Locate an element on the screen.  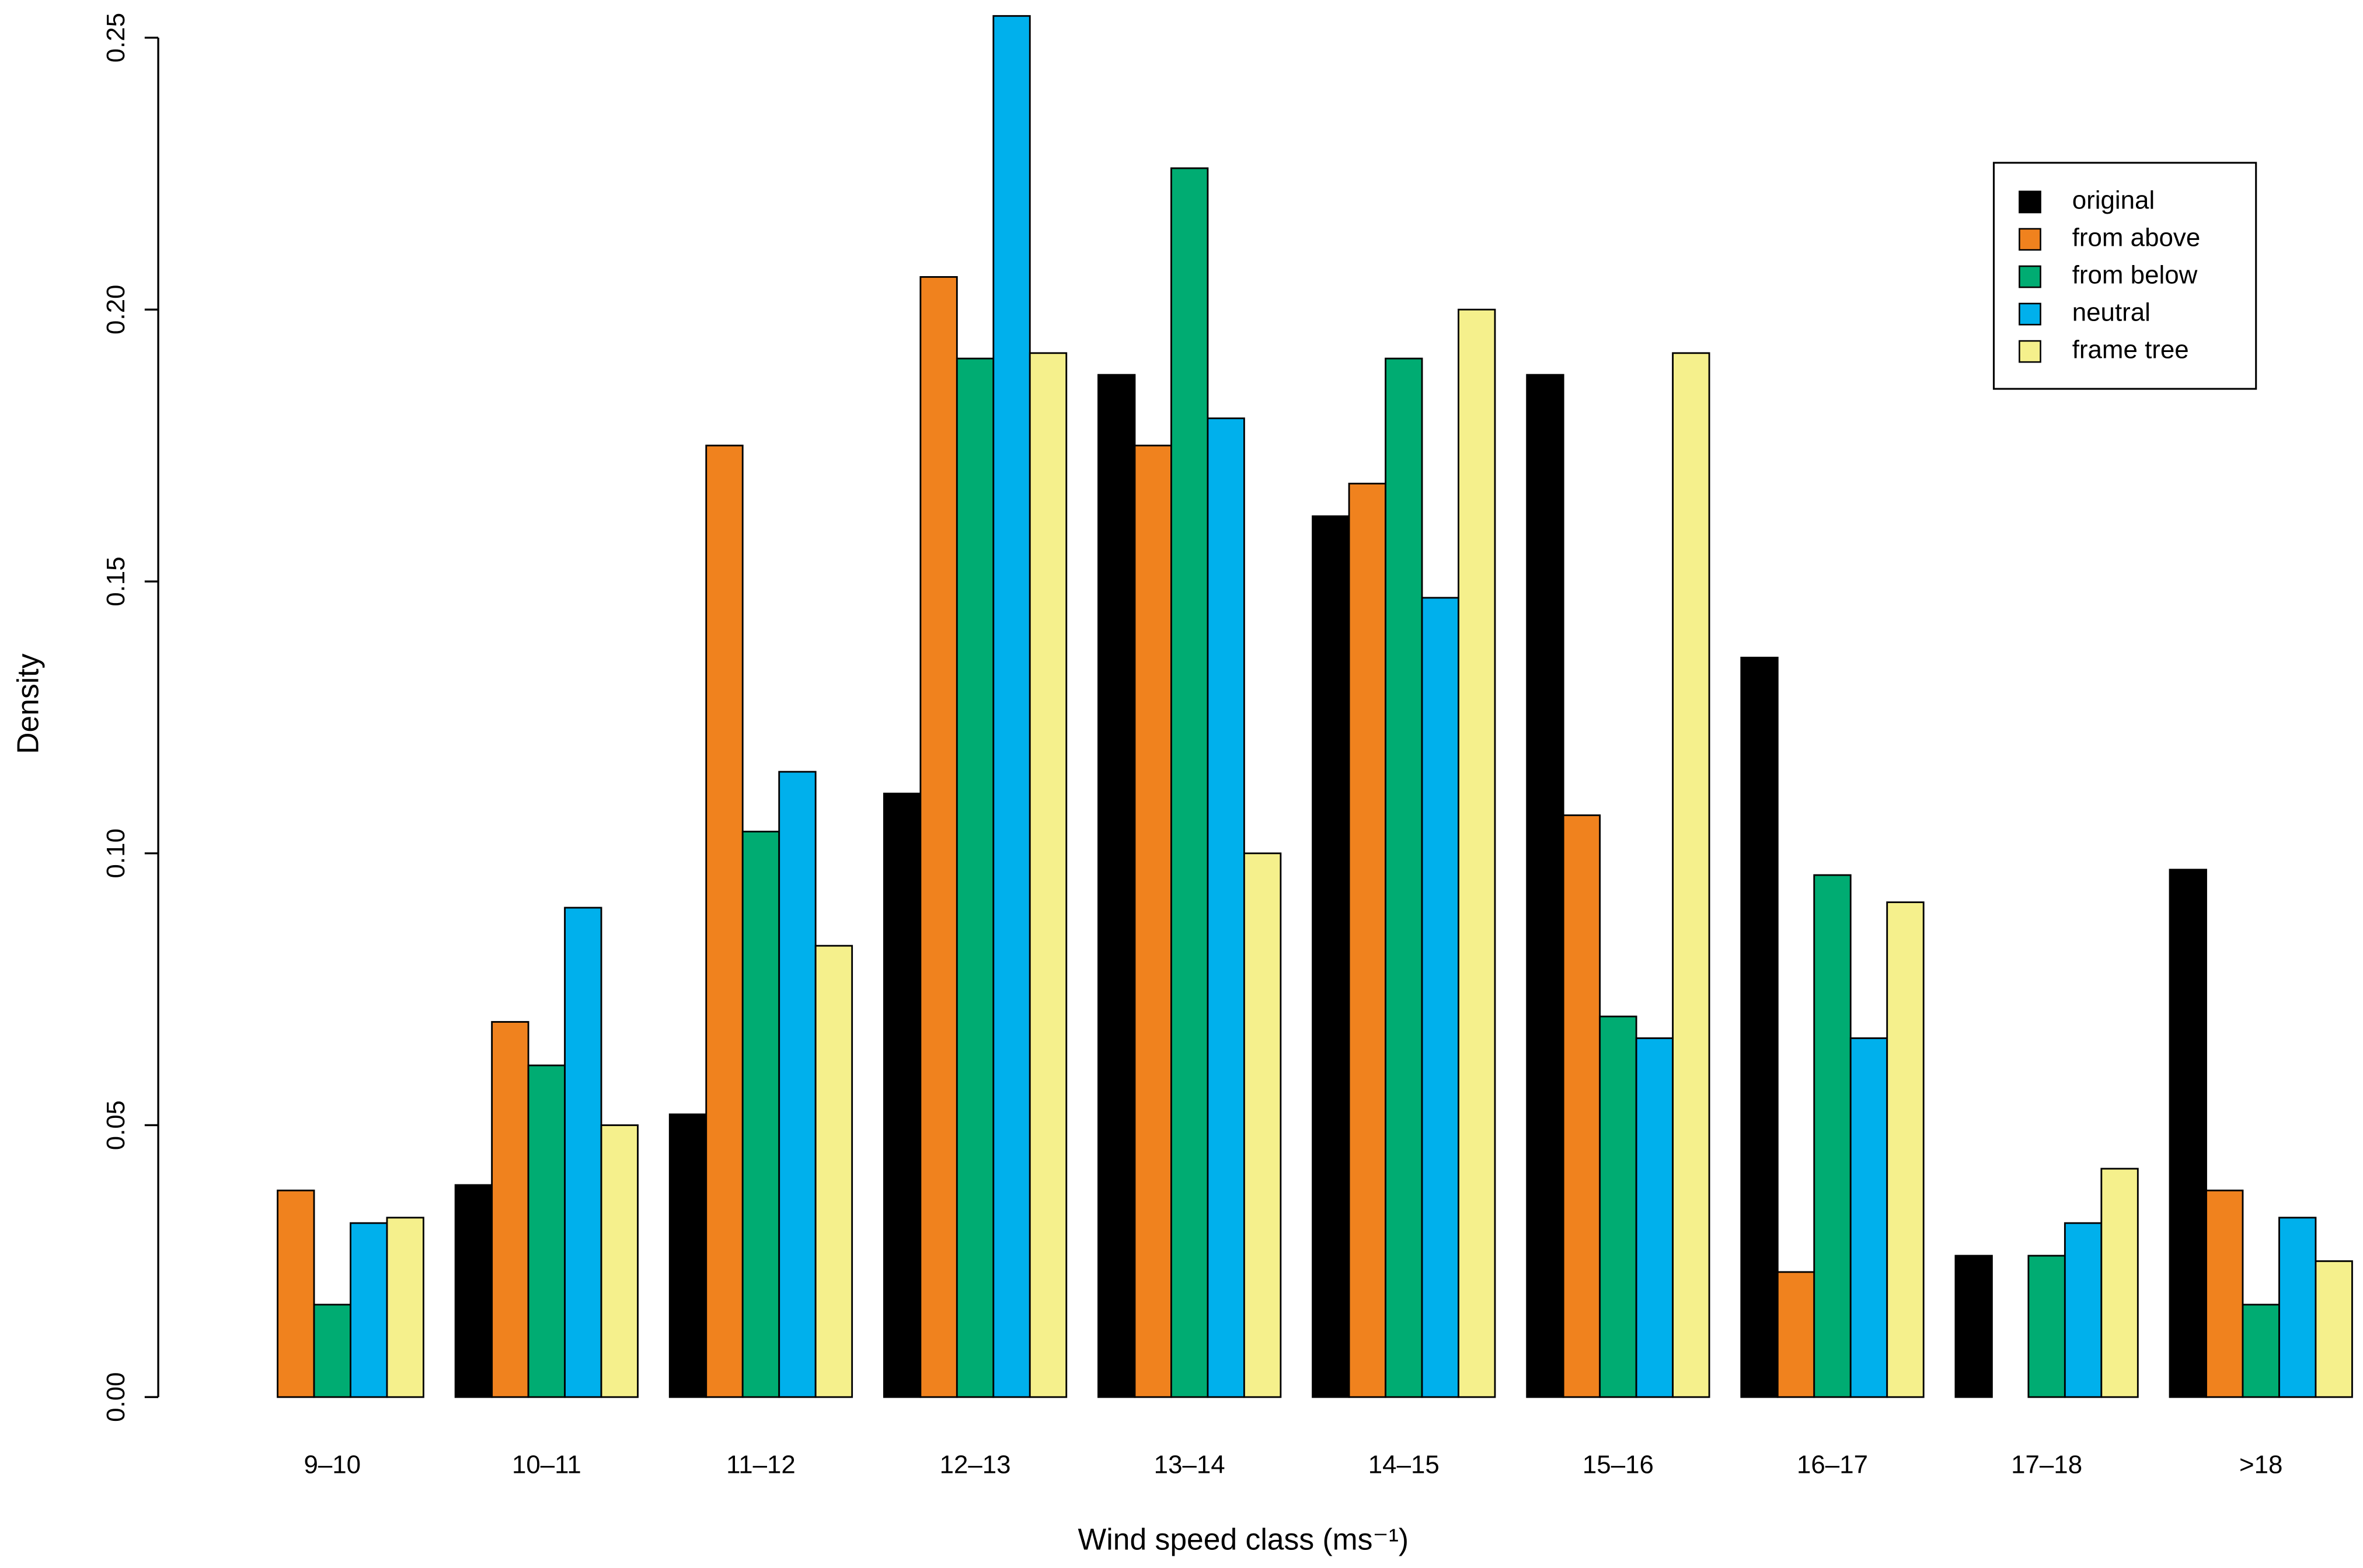
y-tick-label: 0.15 is located at coordinates (116, 581).